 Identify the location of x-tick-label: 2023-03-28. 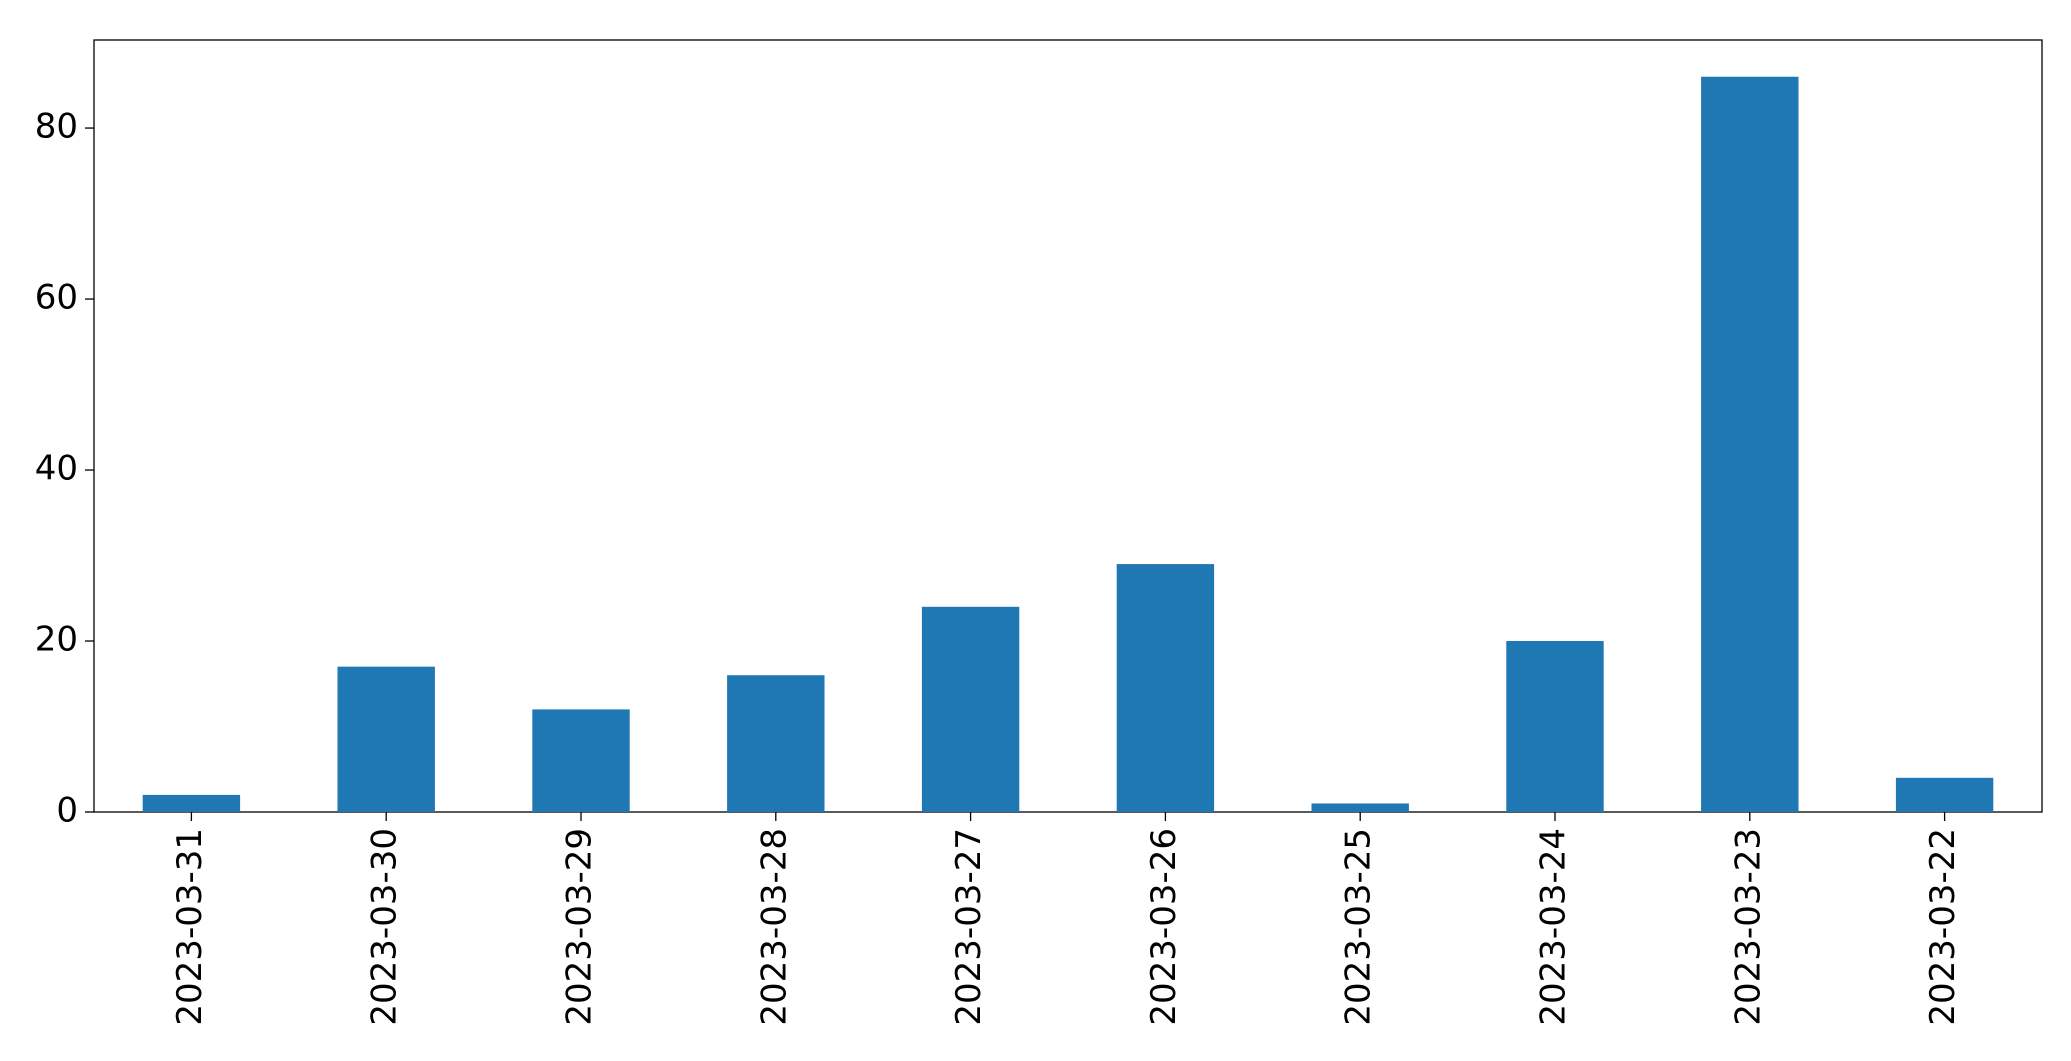
(774, 927).